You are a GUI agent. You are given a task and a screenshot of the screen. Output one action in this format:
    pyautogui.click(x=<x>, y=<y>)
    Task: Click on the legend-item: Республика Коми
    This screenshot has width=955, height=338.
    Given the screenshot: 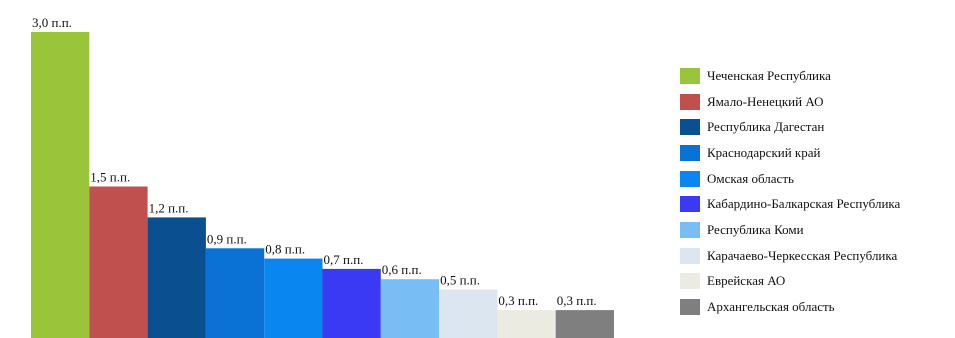 What is the action you would take?
    pyautogui.click(x=790, y=230)
    